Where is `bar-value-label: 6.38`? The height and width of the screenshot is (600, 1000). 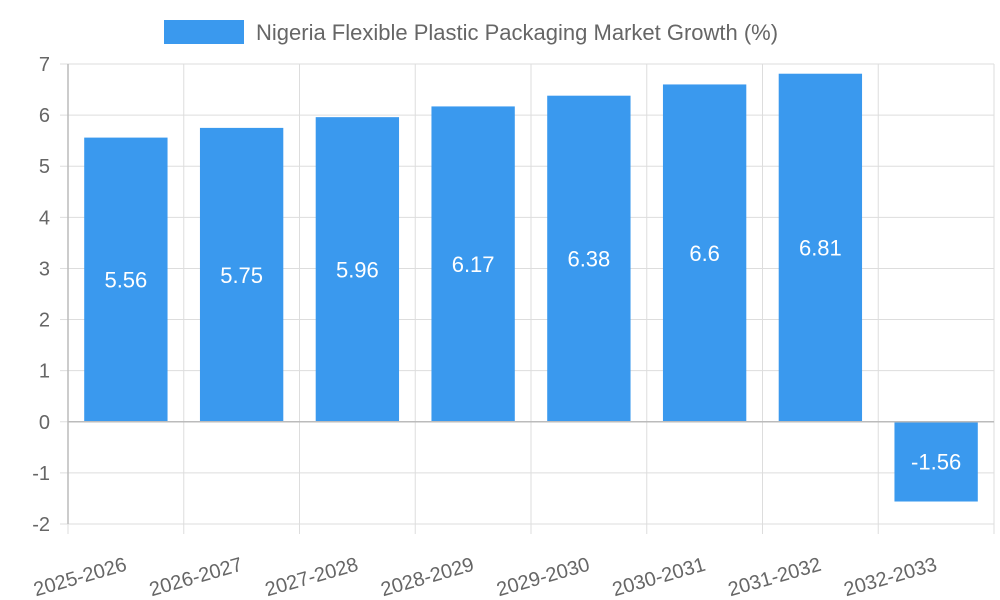 bar-value-label: 6.38 is located at coordinates (588, 259).